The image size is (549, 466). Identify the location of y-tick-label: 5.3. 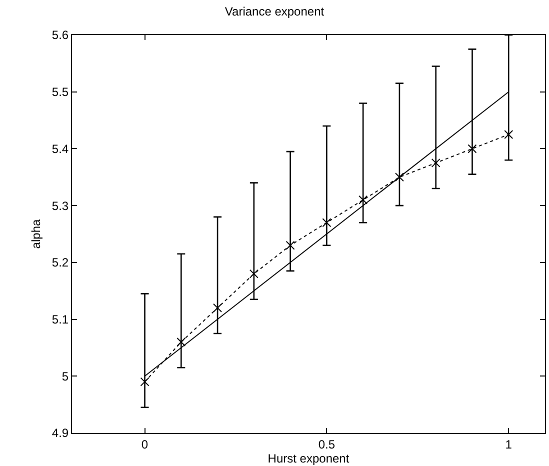
(60, 205).